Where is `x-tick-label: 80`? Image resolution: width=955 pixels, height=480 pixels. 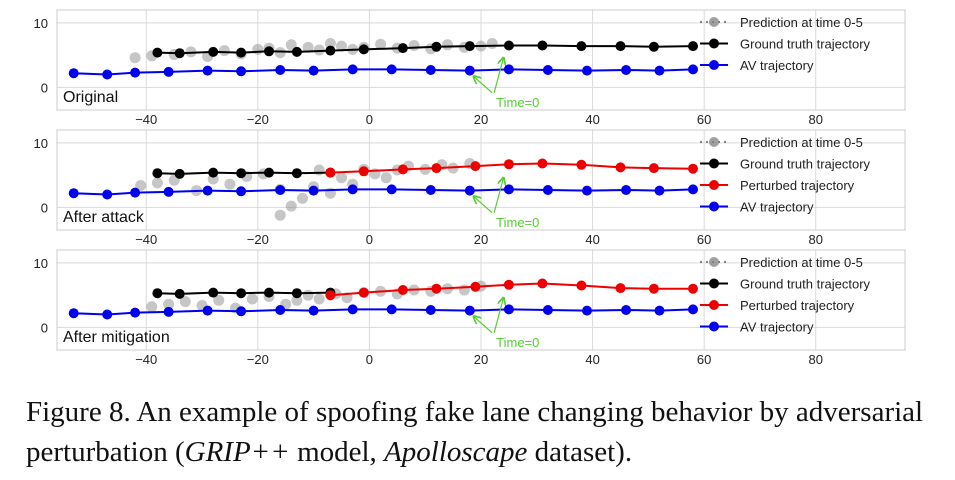
x-tick-label: 80 is located at coordinates (816, 239).